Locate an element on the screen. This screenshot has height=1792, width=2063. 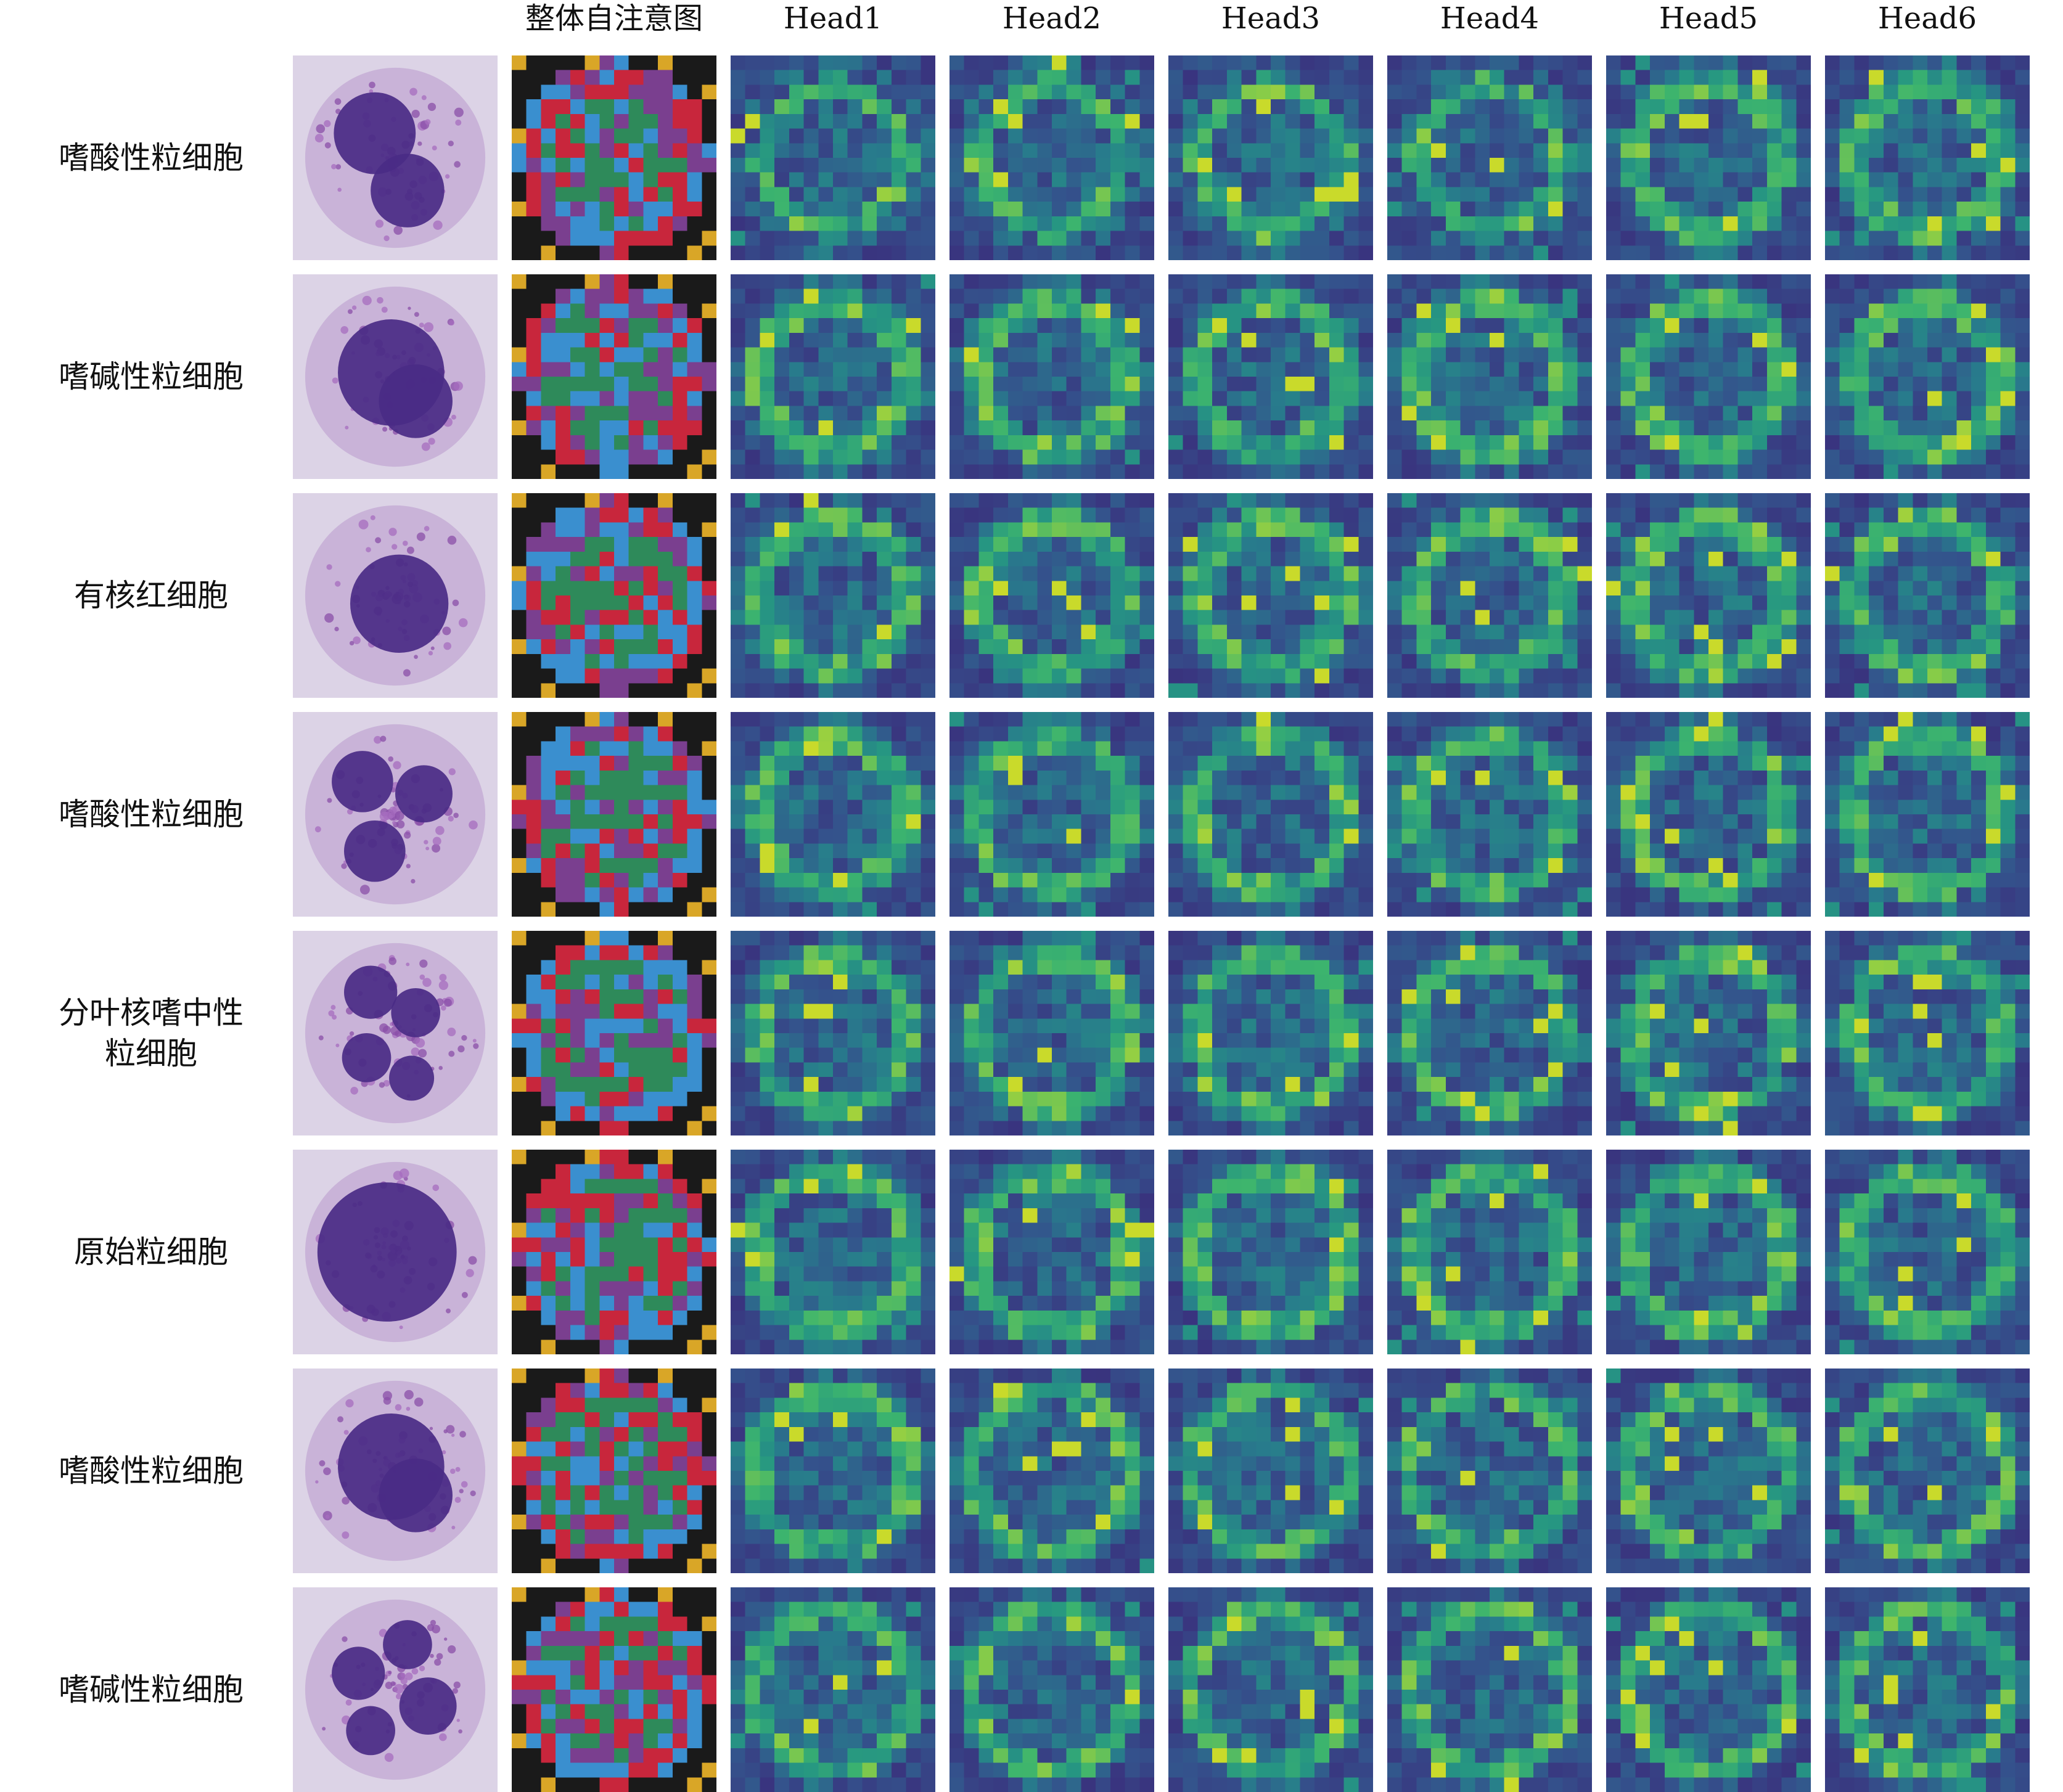
row-label-0: 嗜酸性粒细胞 is located at coordinates (151, 157).